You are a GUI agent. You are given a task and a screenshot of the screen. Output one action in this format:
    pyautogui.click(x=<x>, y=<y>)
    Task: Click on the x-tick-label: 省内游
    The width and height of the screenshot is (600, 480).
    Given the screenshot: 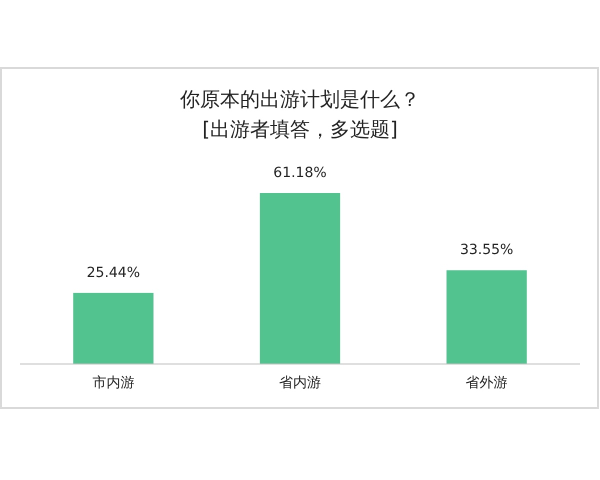 What is the action you would take?
    pyautogui.click(x=300, y=383)
    